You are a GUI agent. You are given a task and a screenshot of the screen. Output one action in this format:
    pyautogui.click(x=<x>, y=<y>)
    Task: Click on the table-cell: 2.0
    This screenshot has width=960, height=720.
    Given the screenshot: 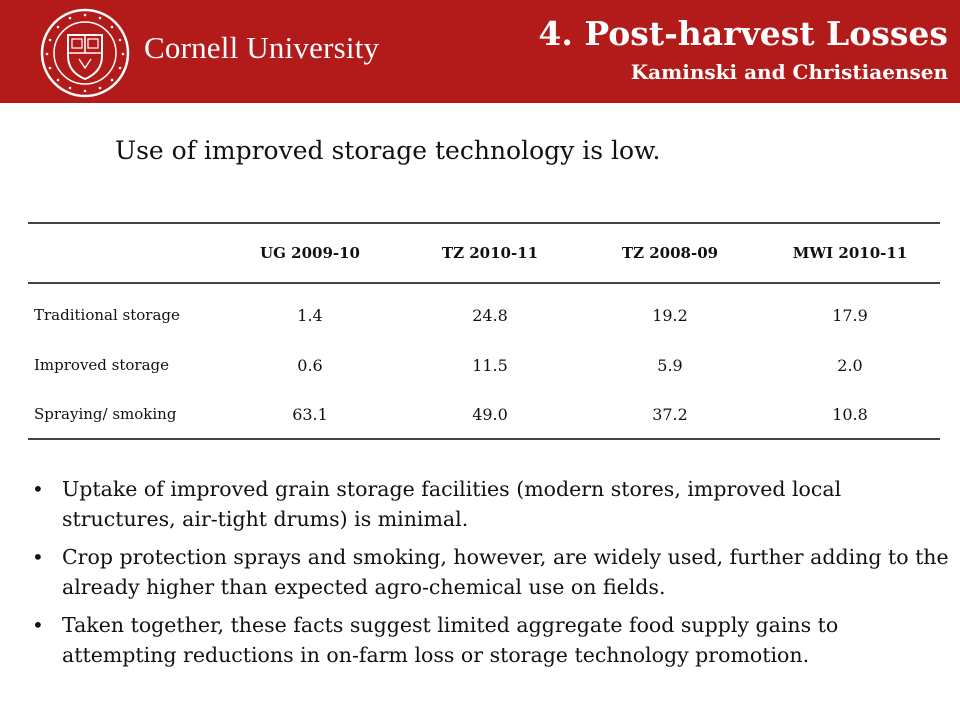 What is the action you would take?
    pyautogui.click(x=850, y=365)
    